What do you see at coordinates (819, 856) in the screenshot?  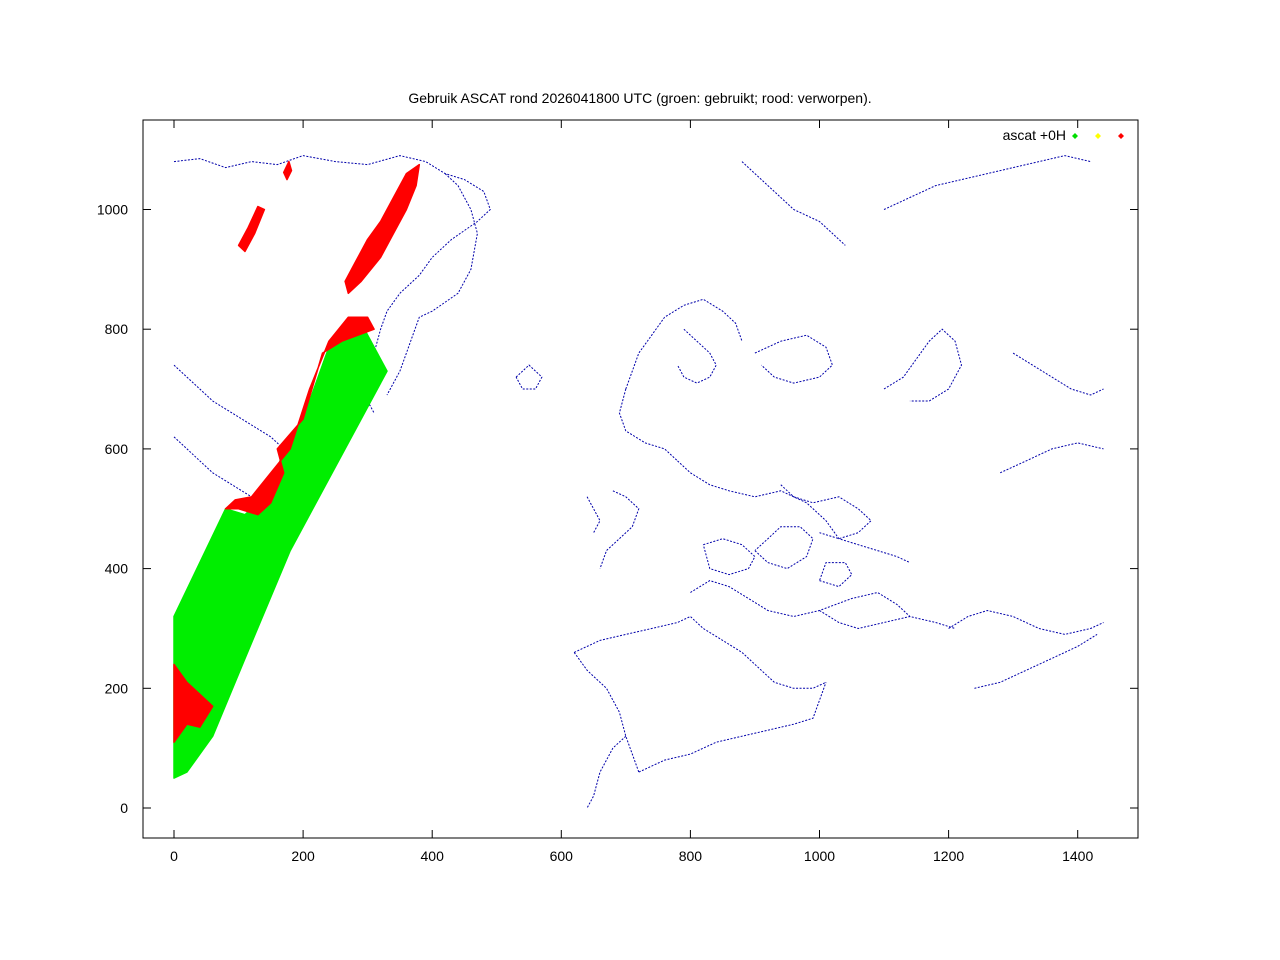 I see `x-tick-label: 1000` at bounding box center [819, 856].